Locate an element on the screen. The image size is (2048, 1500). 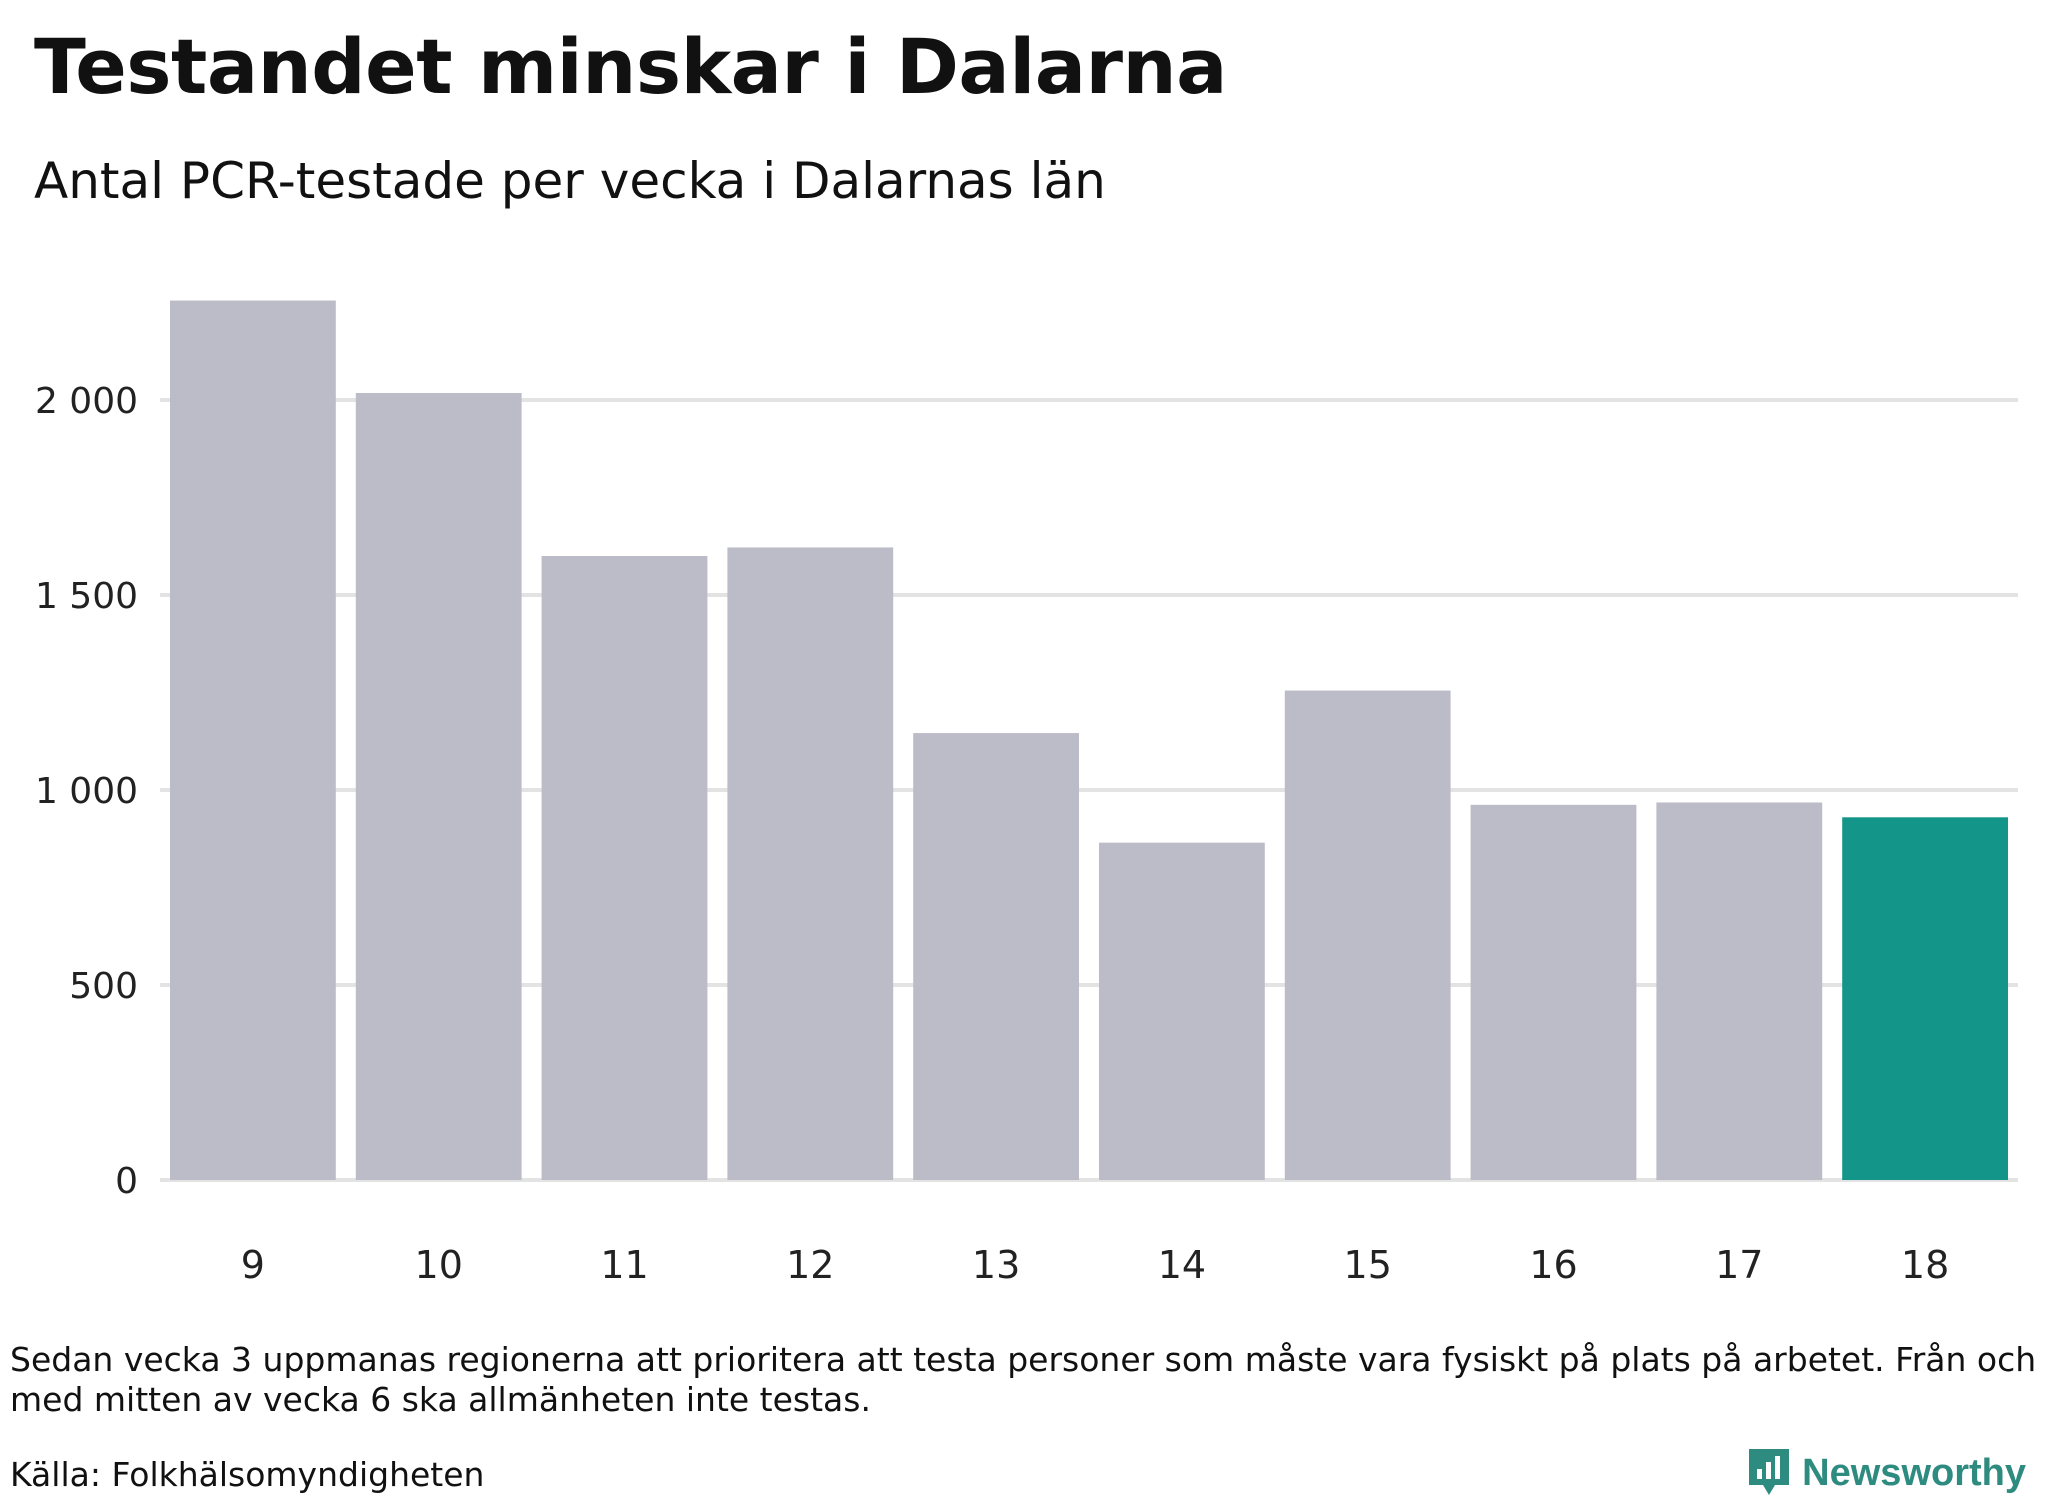
newsworthy-logo: Newsworthy is located at coordinates (1886, 1473).